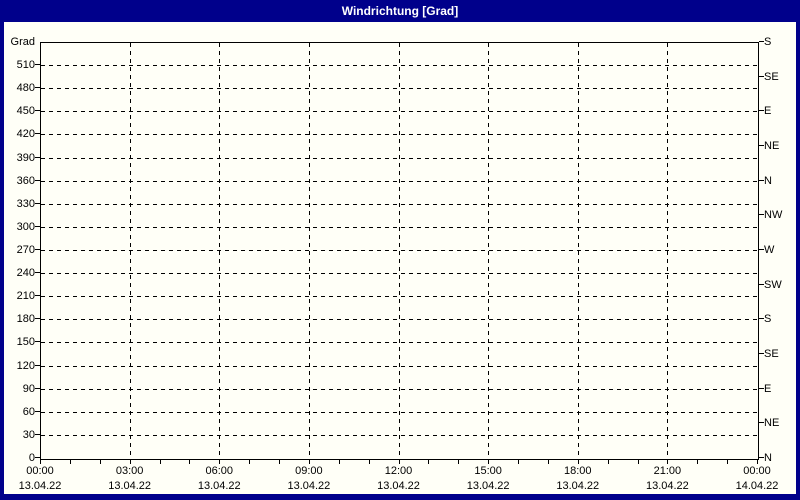  What do you see at coordinates (667, 471) in the screenshot?
I see `x-axis-time-label: 21:00` at bounding box center [667, 471].